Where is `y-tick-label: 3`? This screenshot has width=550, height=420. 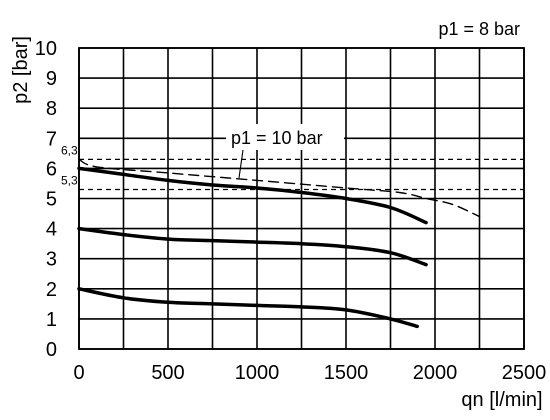
y-tick-label: 3 is located at coordinates (51, 260).